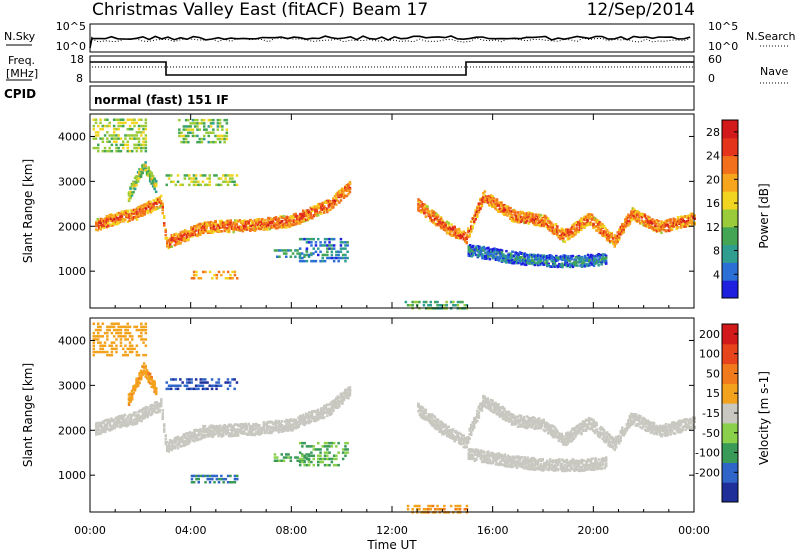 The height and width of the screenshot is (554, 800). What do you see at coordinates (730, 218) in the screenshot?
I see `colorbar-segment` at bounding box center [730, 218].